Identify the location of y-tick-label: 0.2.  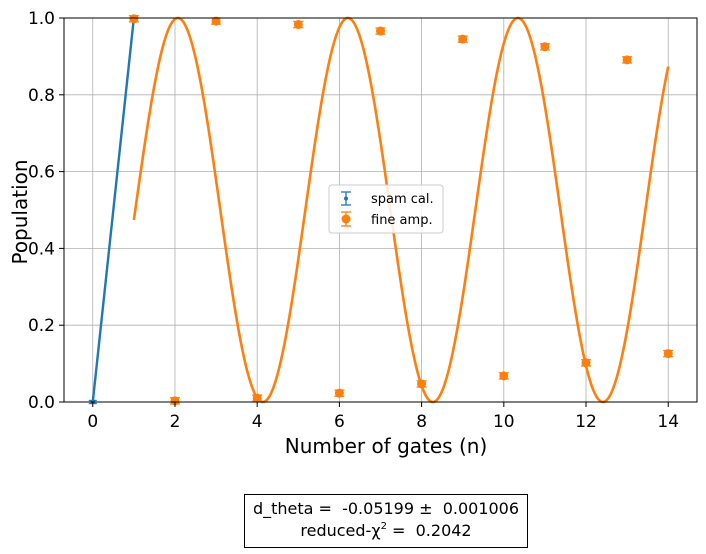
(41, 326).